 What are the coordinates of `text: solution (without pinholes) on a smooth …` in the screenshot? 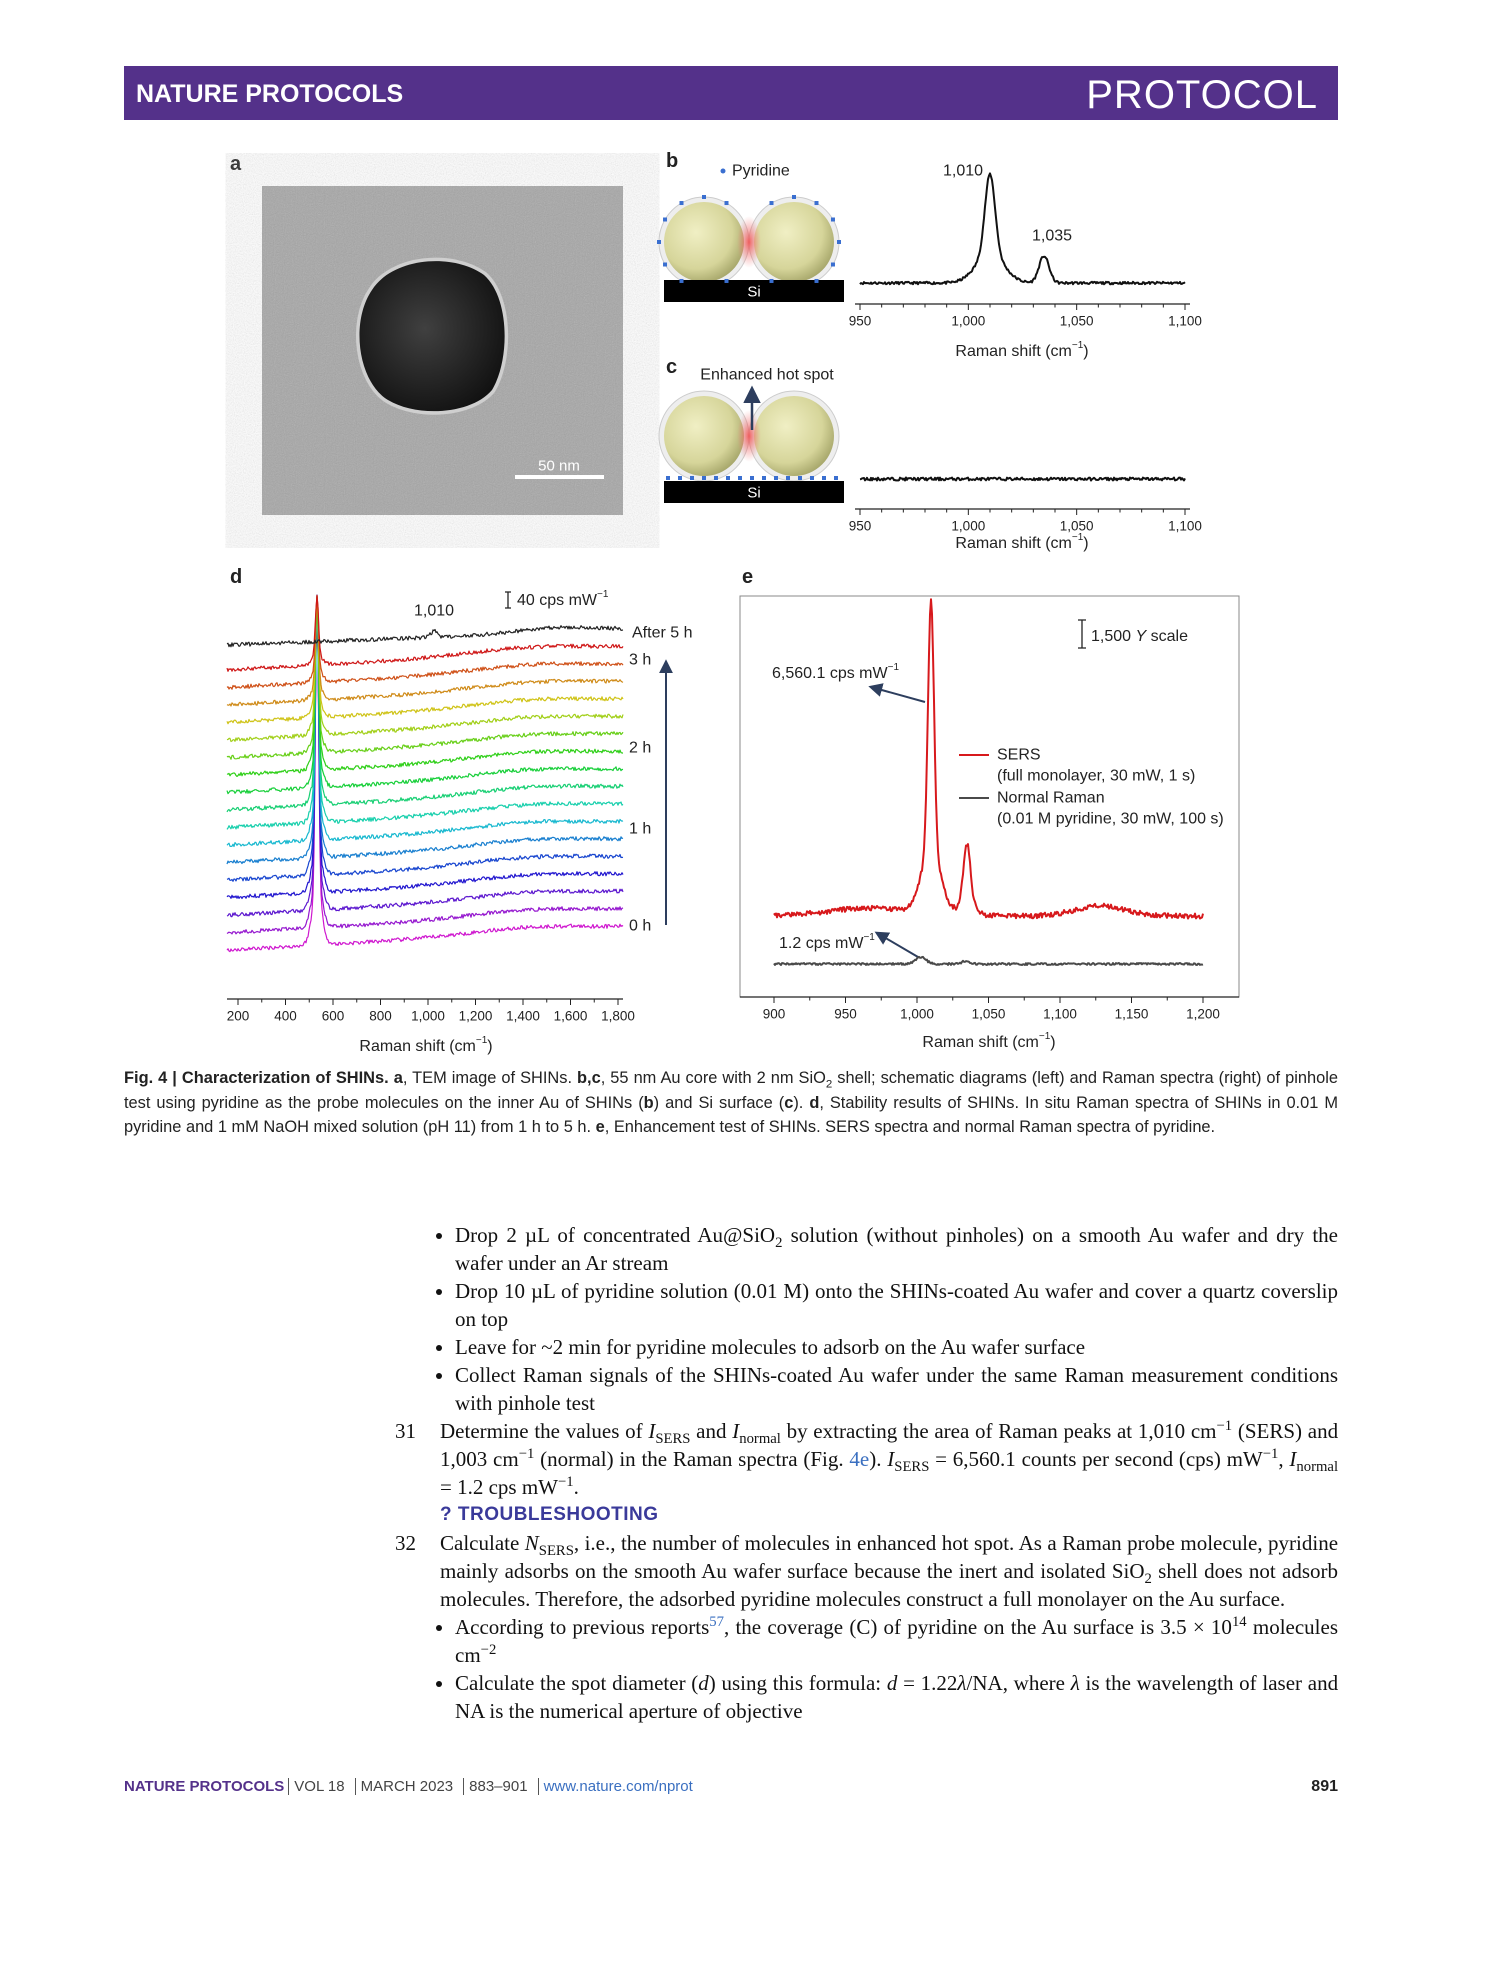 It's located at (897, 1249).